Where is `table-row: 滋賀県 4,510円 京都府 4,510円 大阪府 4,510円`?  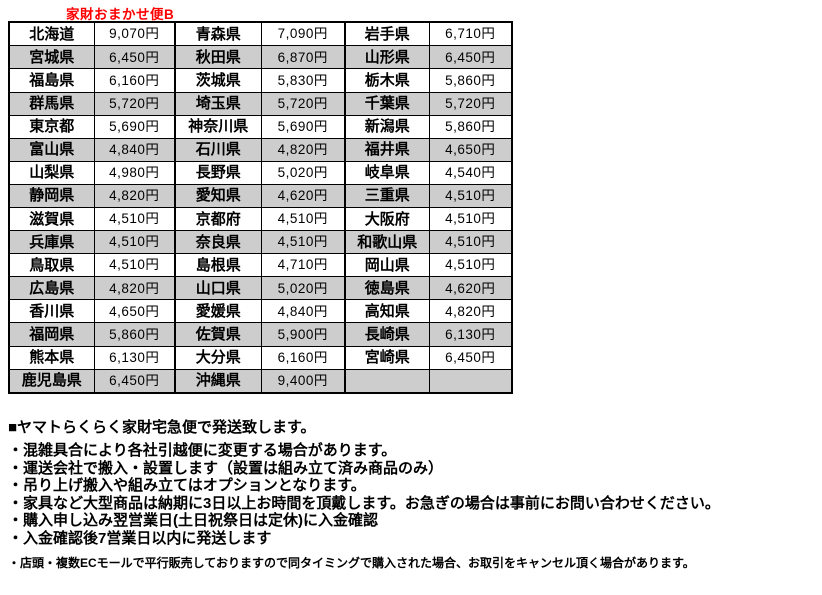
table-row: 滋賀県 4,510円 京都府 4,510円 大阪府 4,510円 is located at coordinates (260, 219).